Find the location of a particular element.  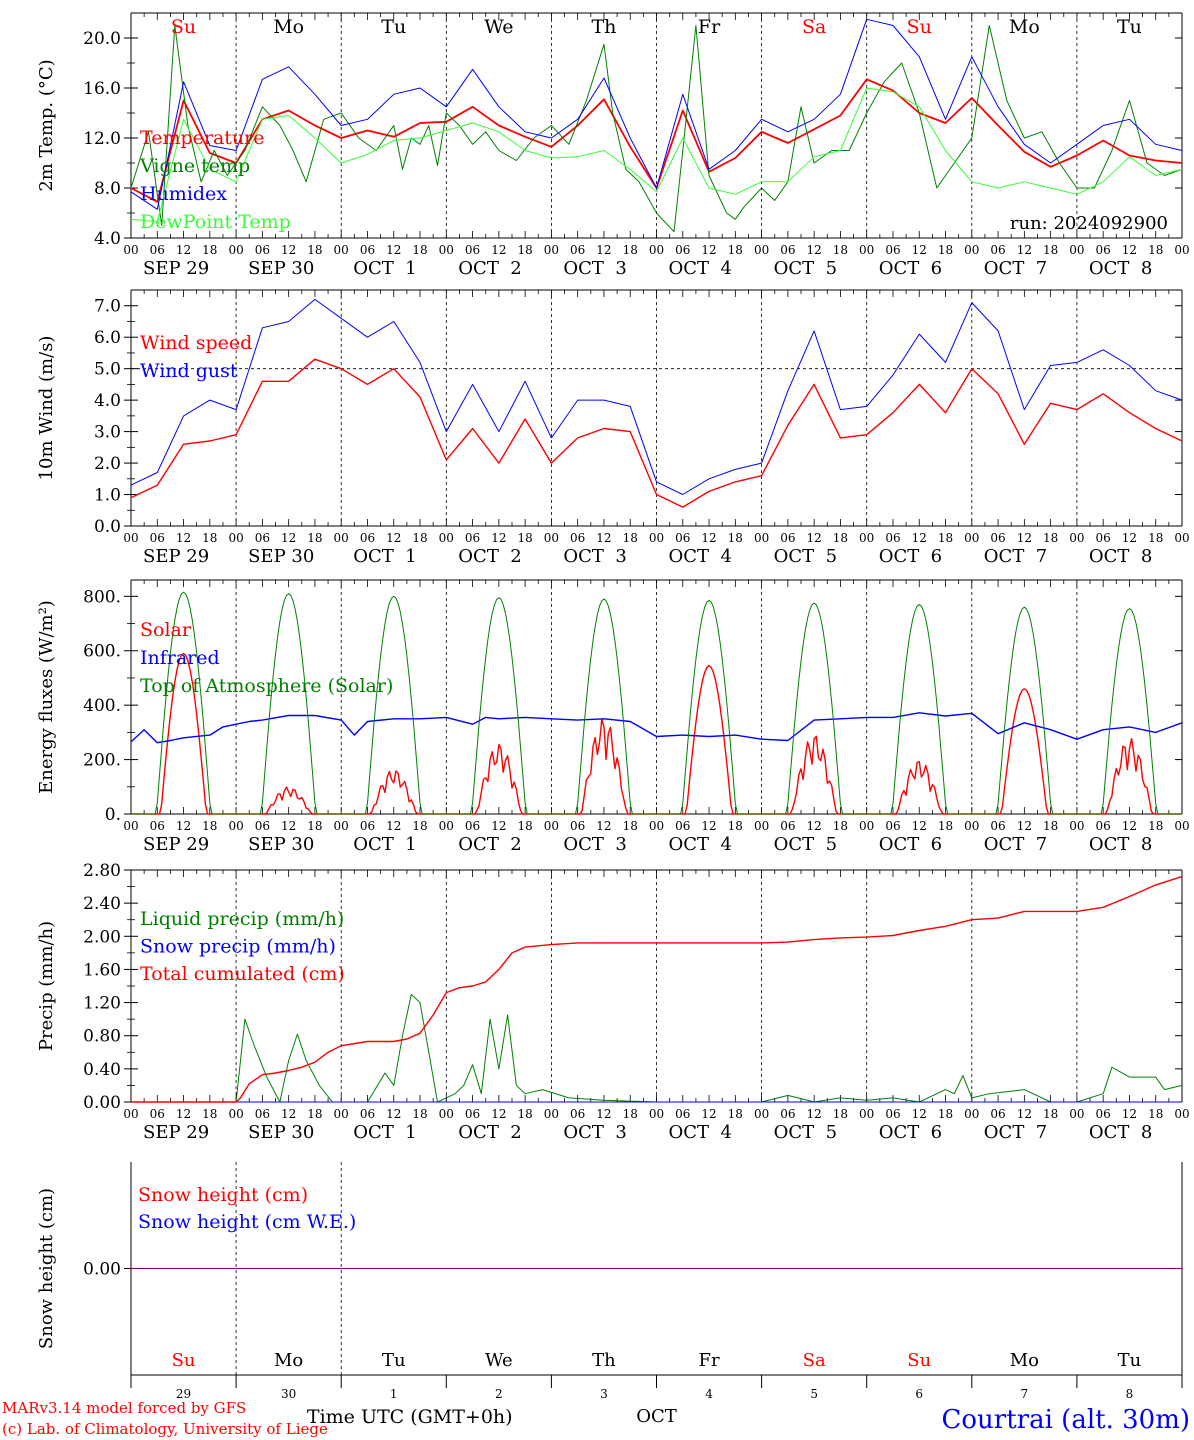

y-tick-label: 800. is located at coordinates (102, 597).